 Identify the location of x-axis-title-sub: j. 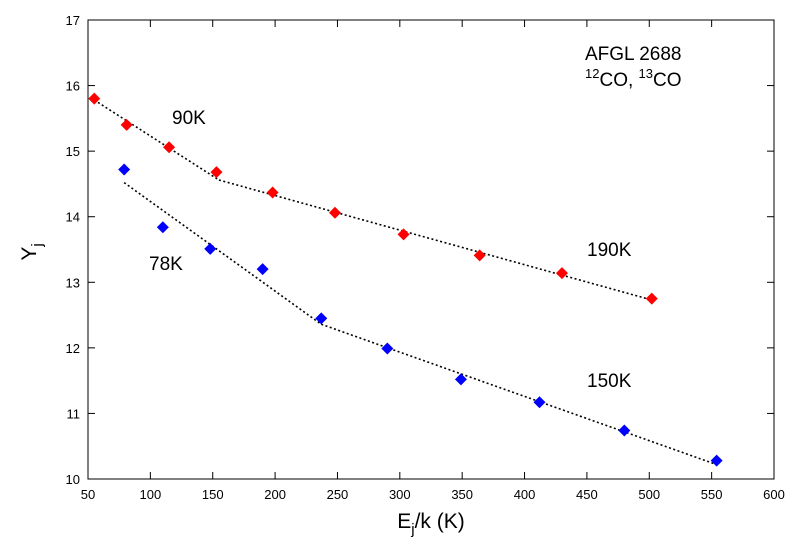
(412, 529).